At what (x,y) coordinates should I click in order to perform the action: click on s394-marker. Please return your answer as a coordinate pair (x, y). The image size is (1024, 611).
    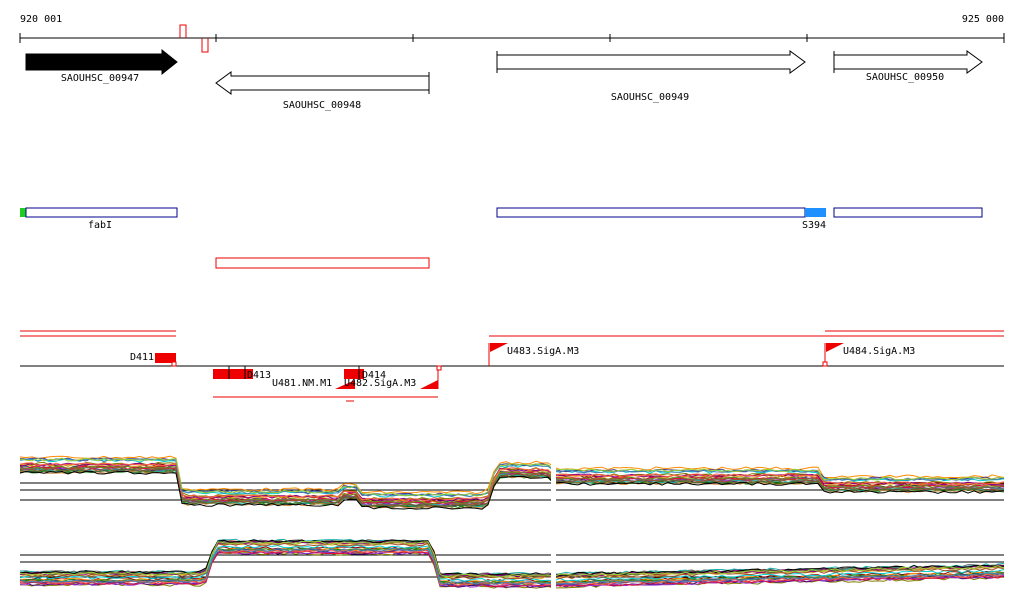
    Looking at the image, I should click on (815, 212).